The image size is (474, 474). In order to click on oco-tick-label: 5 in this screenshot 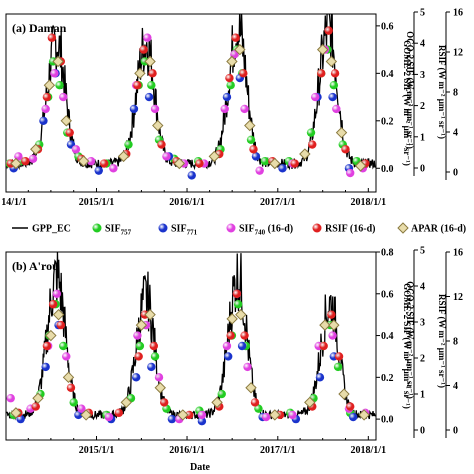, I will do `click(422, 13)`.